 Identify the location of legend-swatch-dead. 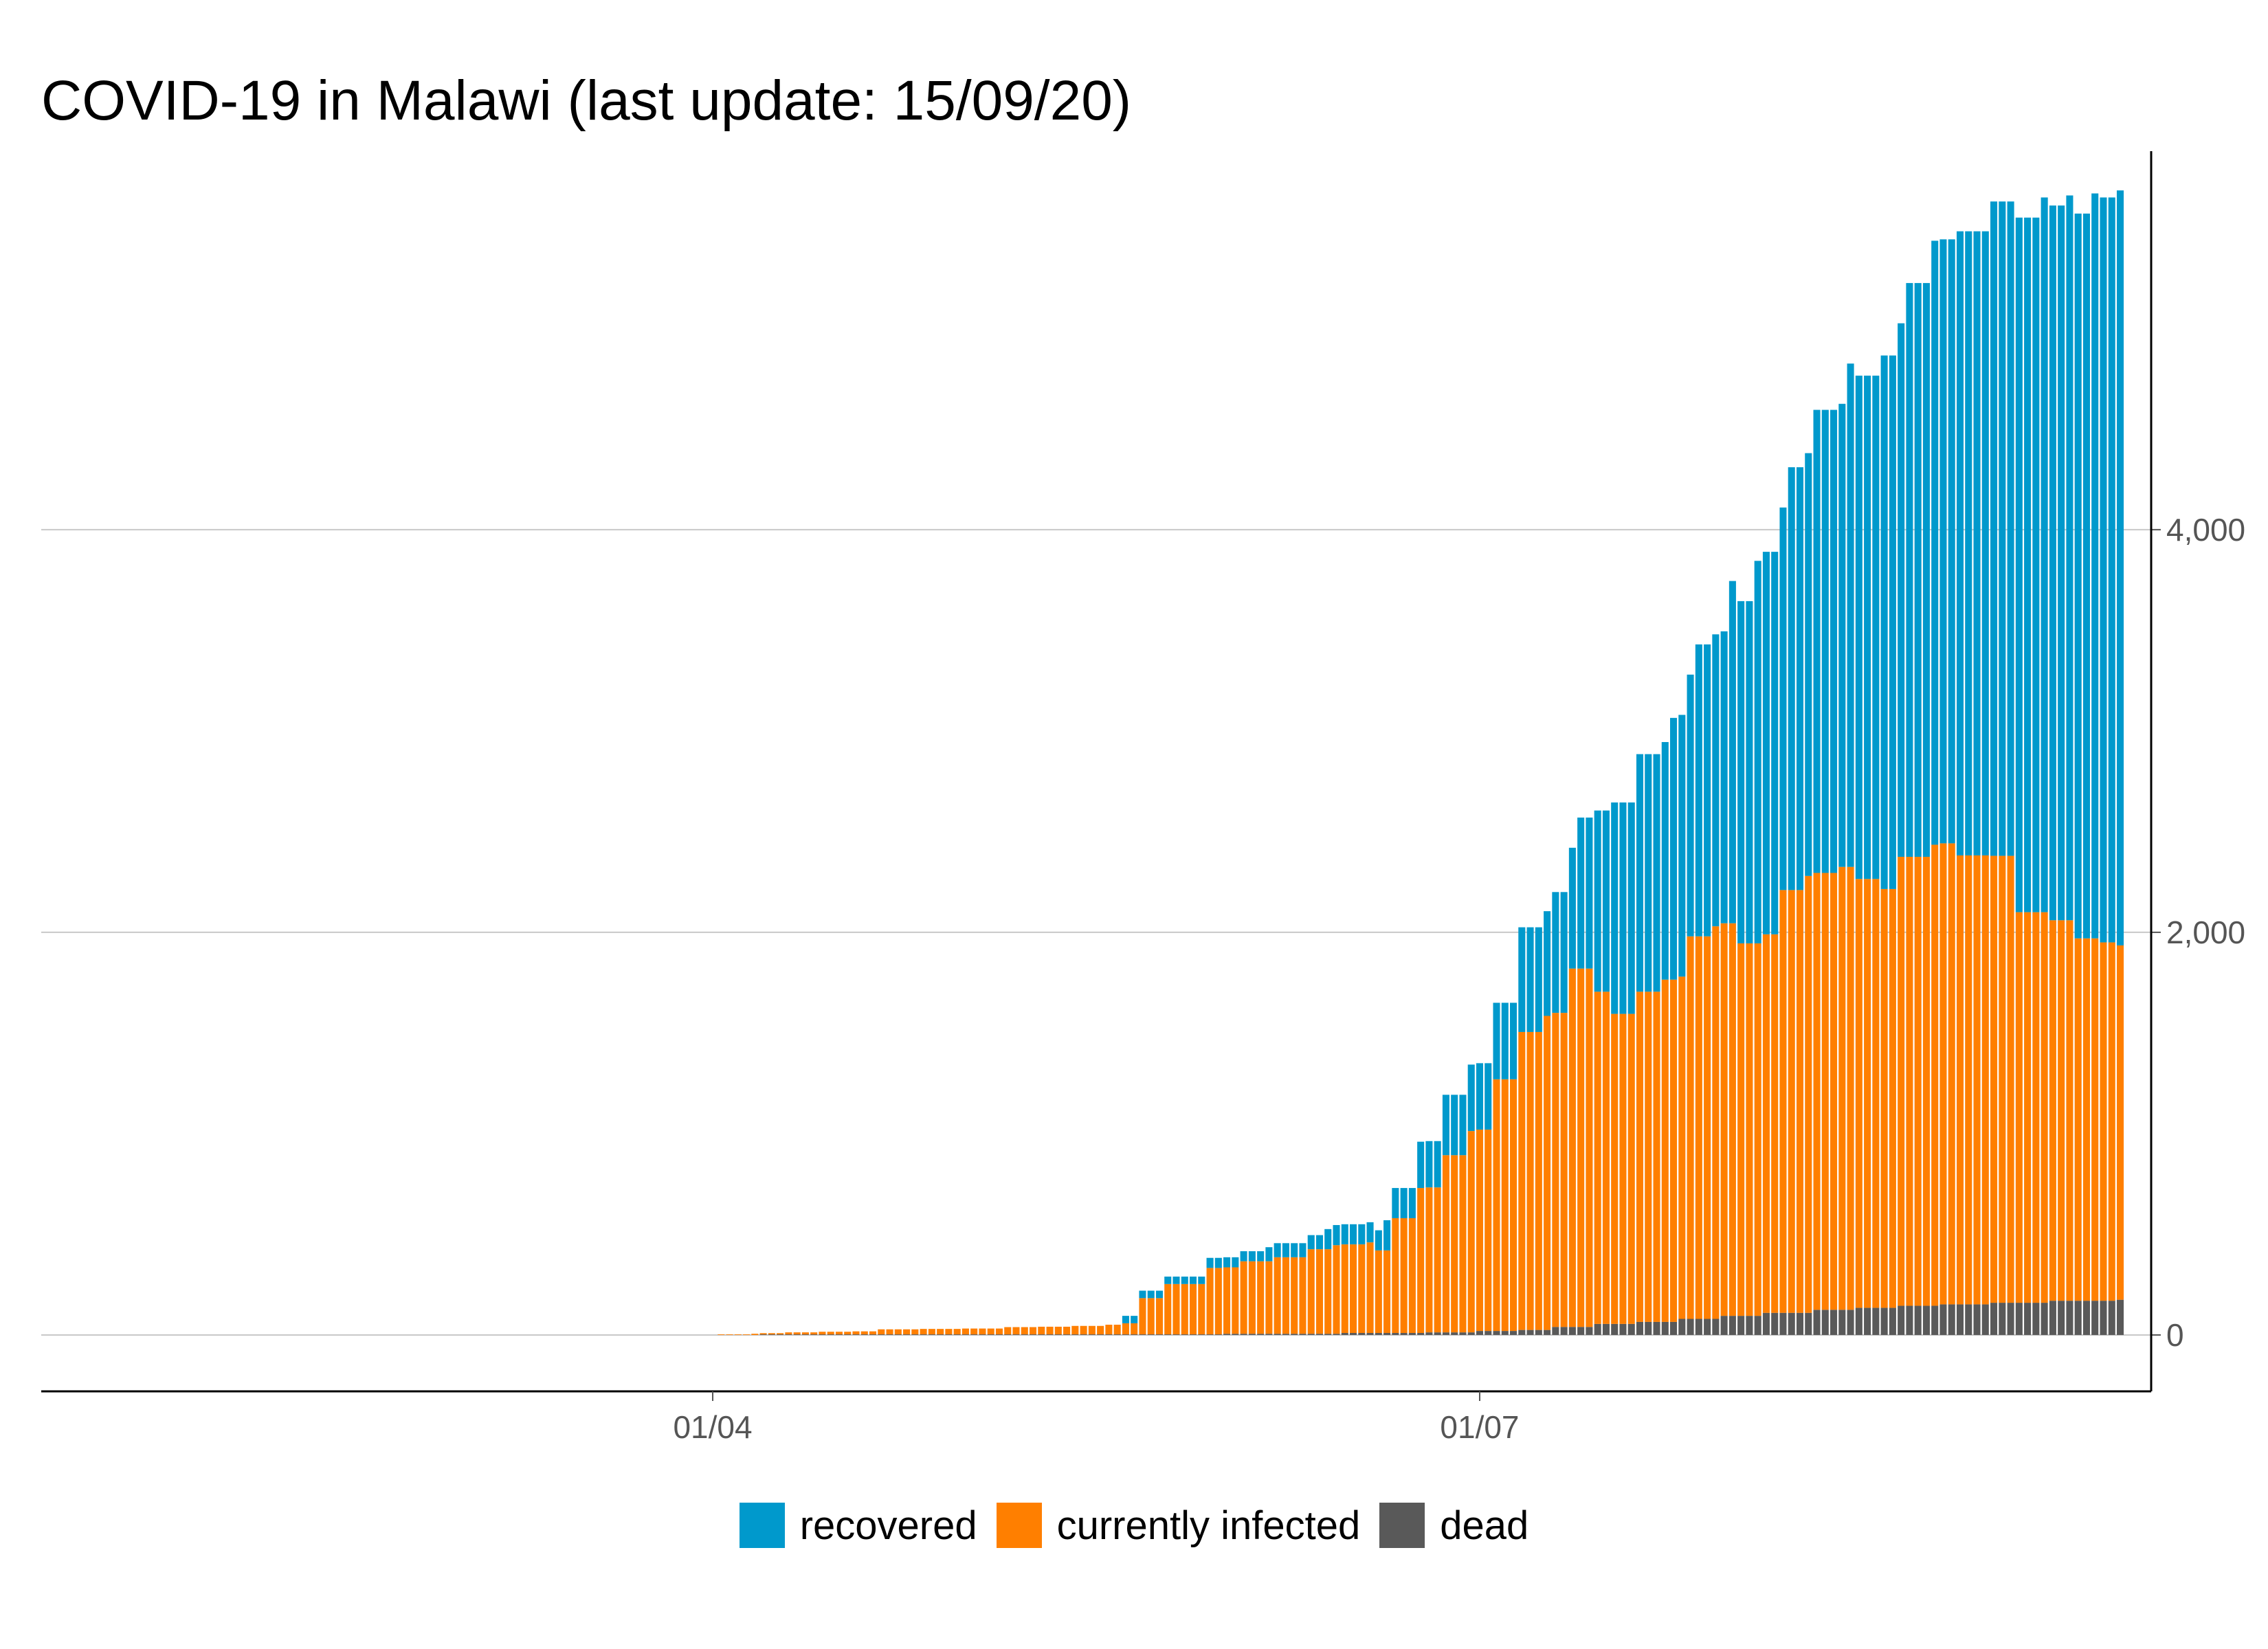
(1402, 1525).